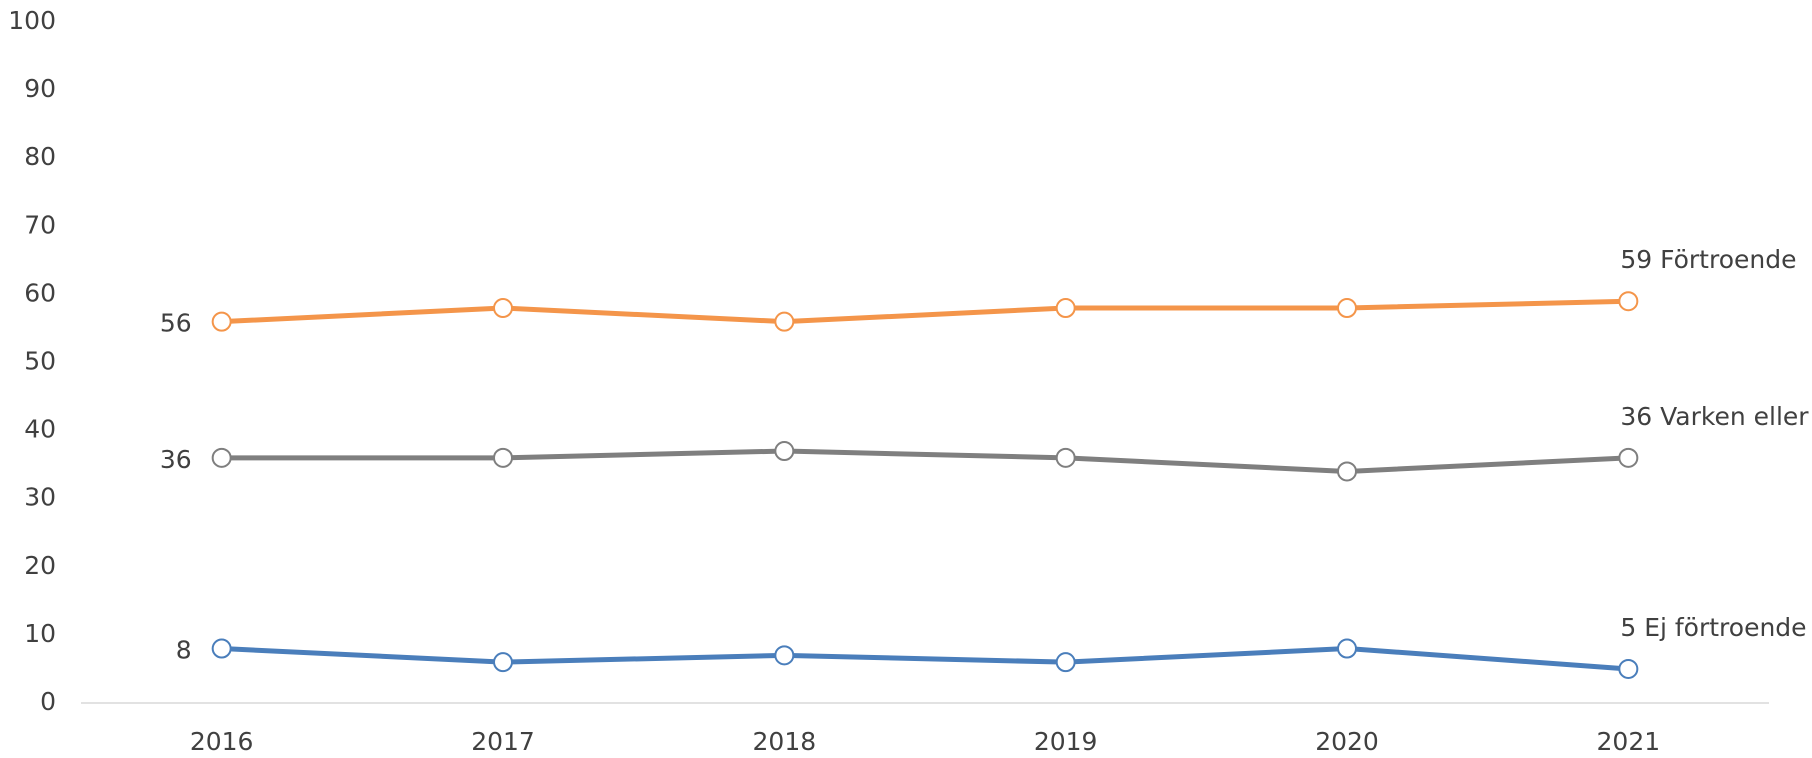 This screenshot has width=1812, height=758. What do you see at coordinates (40, 361) in the screenshot?
I see `y-tick-label: 50` at bounding box center [40, 361].